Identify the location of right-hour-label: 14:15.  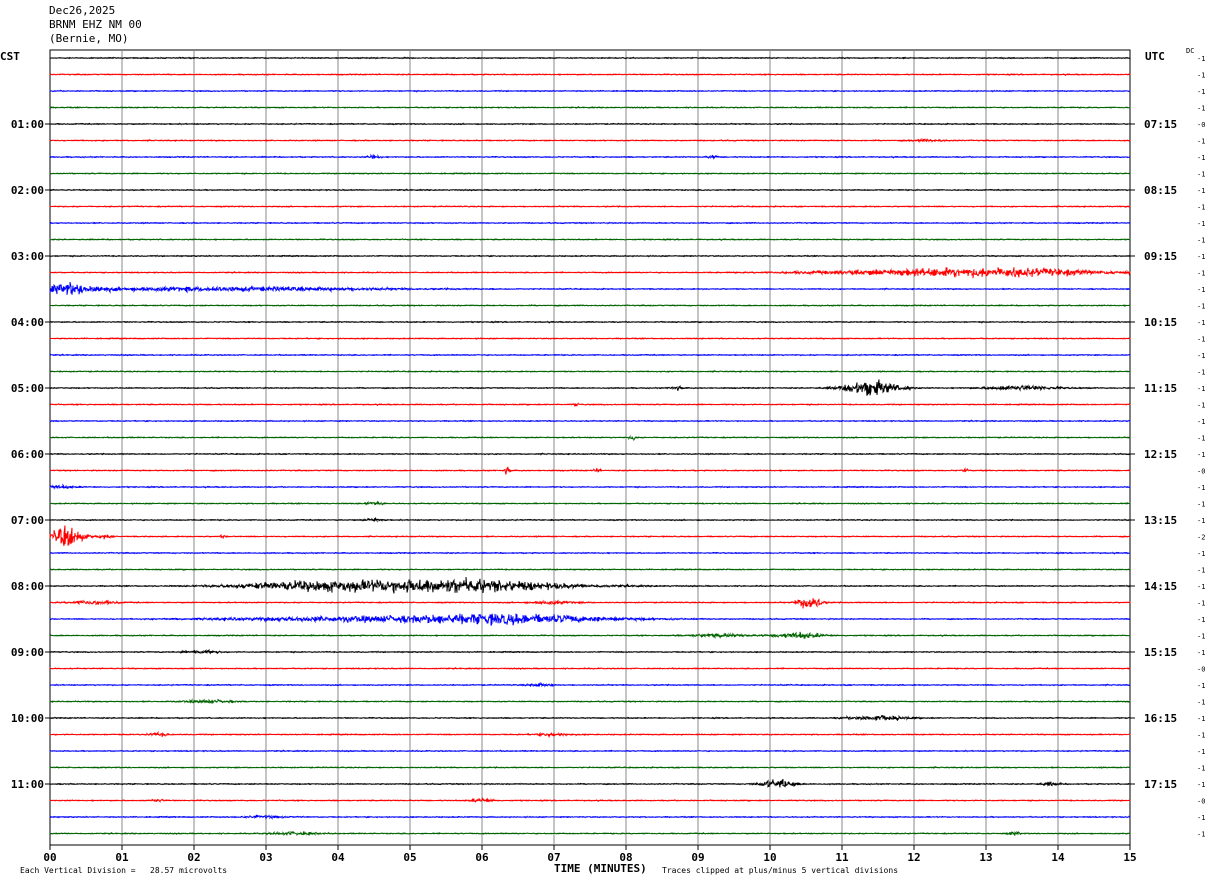
(1160, 586).